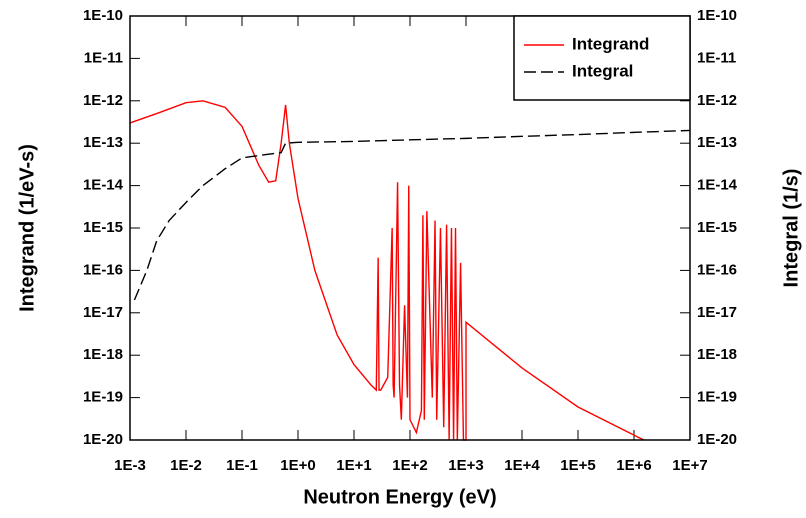 The image size is (806, 518). Describe the element at coordinates (103, 312) in the screenshot. I see `y-tick-label: 1E-17` at that location.